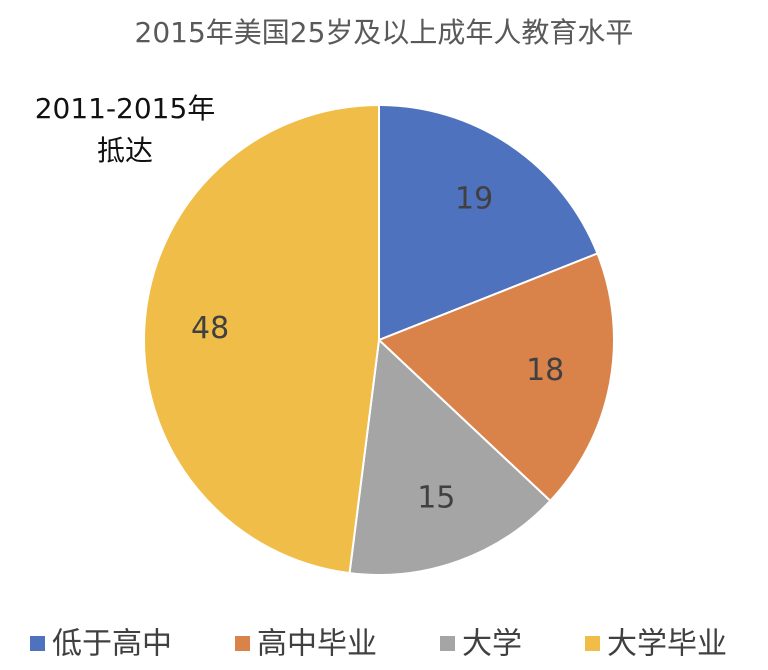 The image size is (768, 670). What do you see at coordinates (317, 644) in the screenshot?
I see `legend-label: 高中毕业` at bounding box center [317, 644].